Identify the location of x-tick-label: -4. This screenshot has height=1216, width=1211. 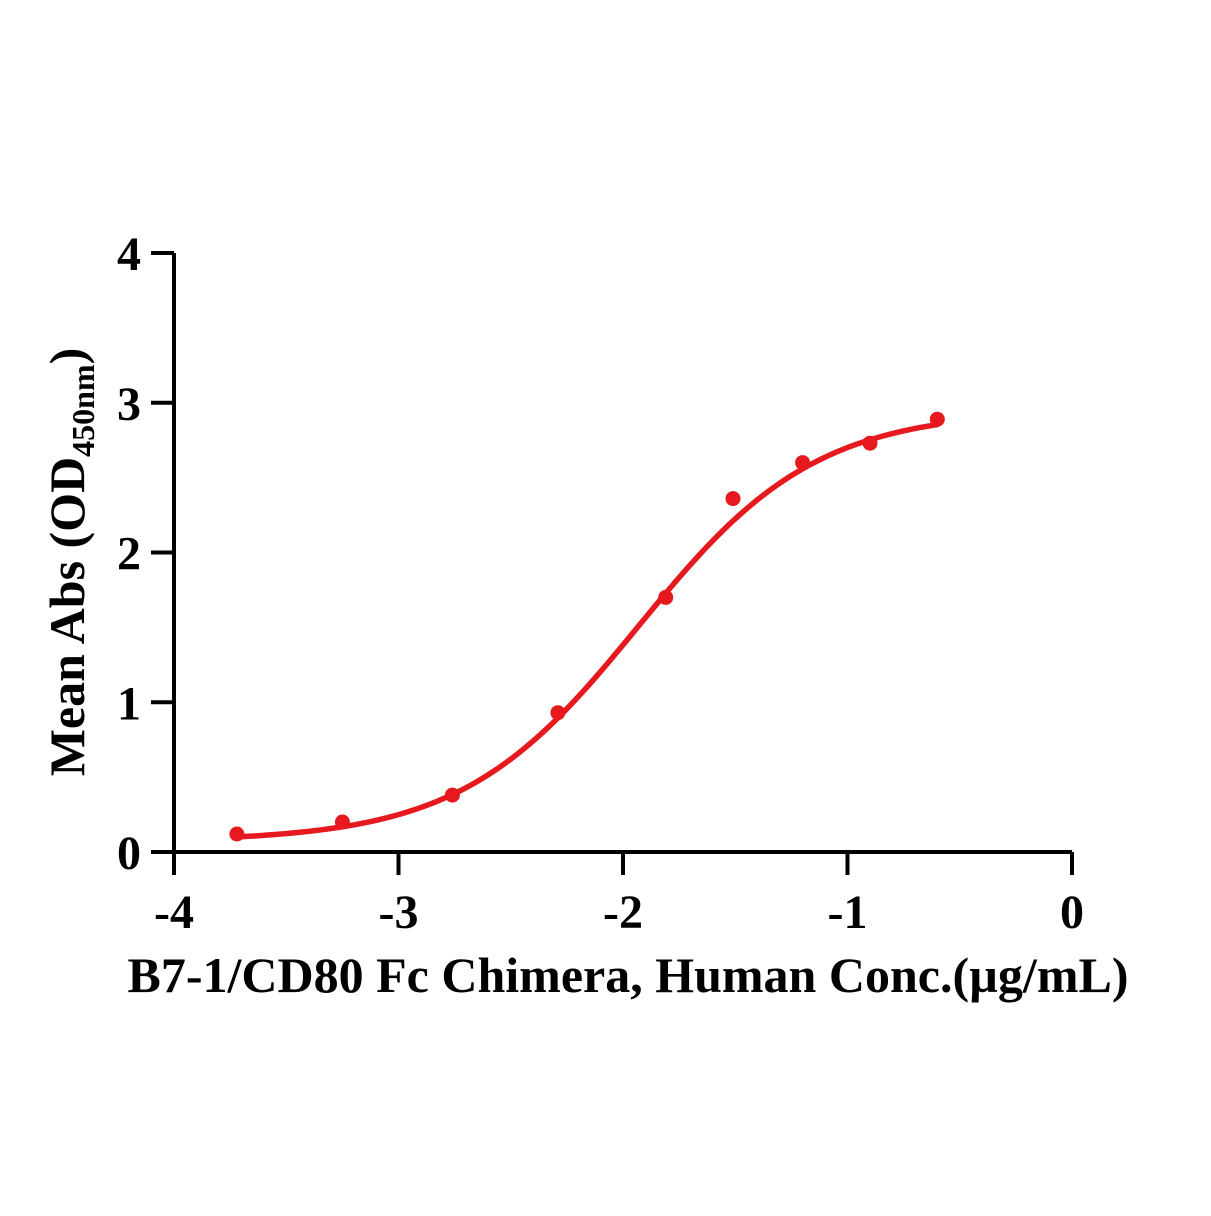
(174, 912).